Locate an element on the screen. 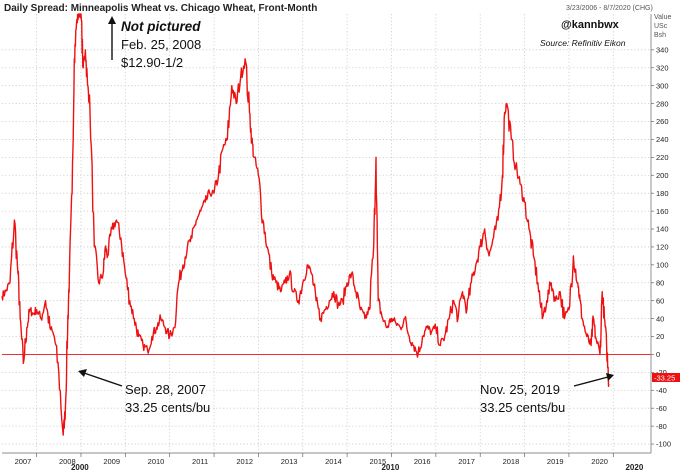 This screenshot has width=680, height=470. annotation-right-line2: 33.25 cents/bu is located at coordinates (522, 407).